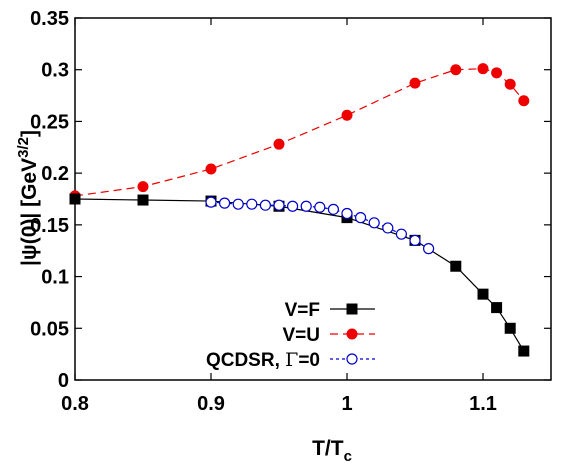 This screenshot has width=562, height=463. I want to click on legend-label-qcdsr: QCDSR, Γ=0, so click(263, 360).